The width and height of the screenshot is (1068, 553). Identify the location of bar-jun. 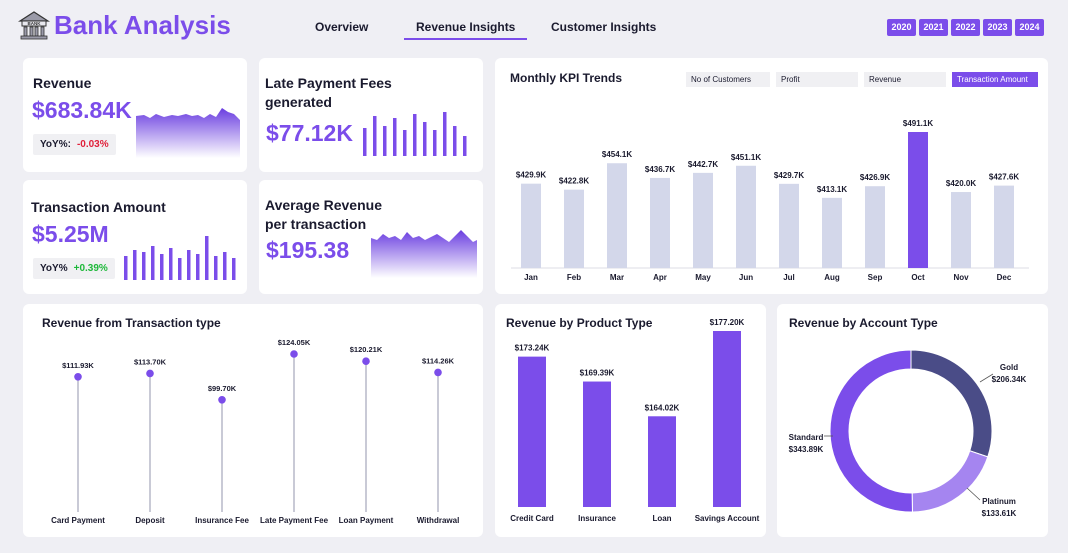
(746, 216).